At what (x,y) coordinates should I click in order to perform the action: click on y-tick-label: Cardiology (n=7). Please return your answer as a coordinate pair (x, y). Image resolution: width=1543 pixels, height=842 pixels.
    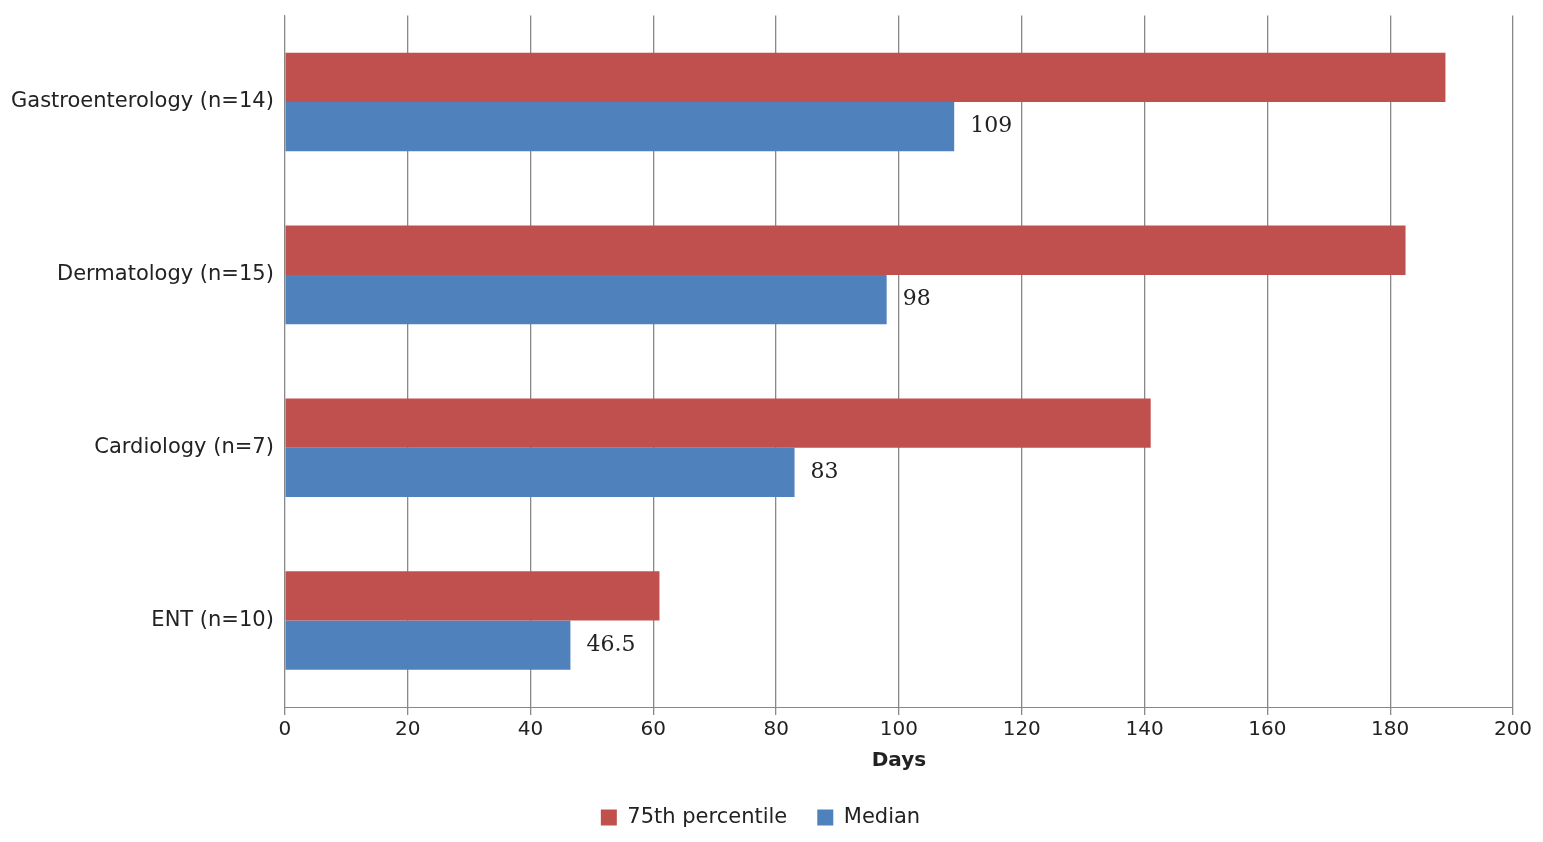
    Looking at the image, I should click on (184, 446).